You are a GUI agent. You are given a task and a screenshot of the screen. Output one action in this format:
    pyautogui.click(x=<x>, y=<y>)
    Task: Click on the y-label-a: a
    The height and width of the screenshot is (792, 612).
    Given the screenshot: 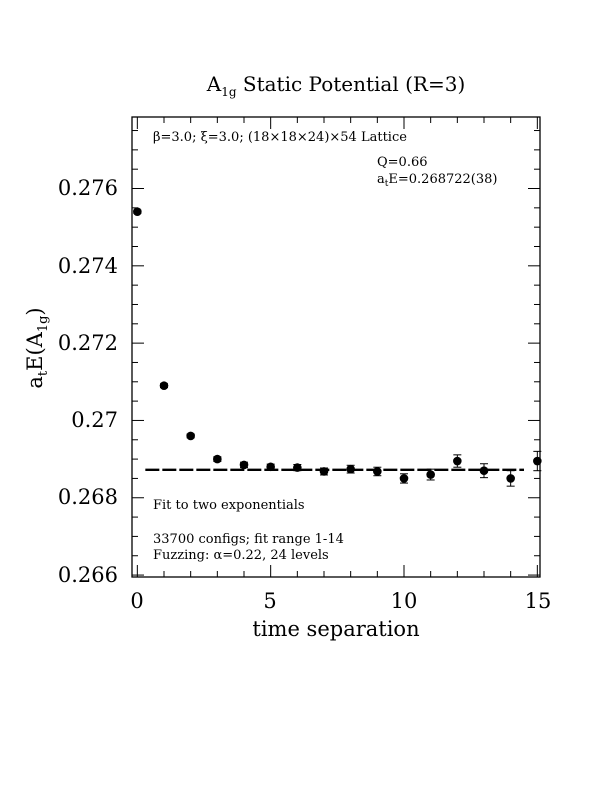 What is the action you would take?
    pyautogui.click(x=35, y=382)
    